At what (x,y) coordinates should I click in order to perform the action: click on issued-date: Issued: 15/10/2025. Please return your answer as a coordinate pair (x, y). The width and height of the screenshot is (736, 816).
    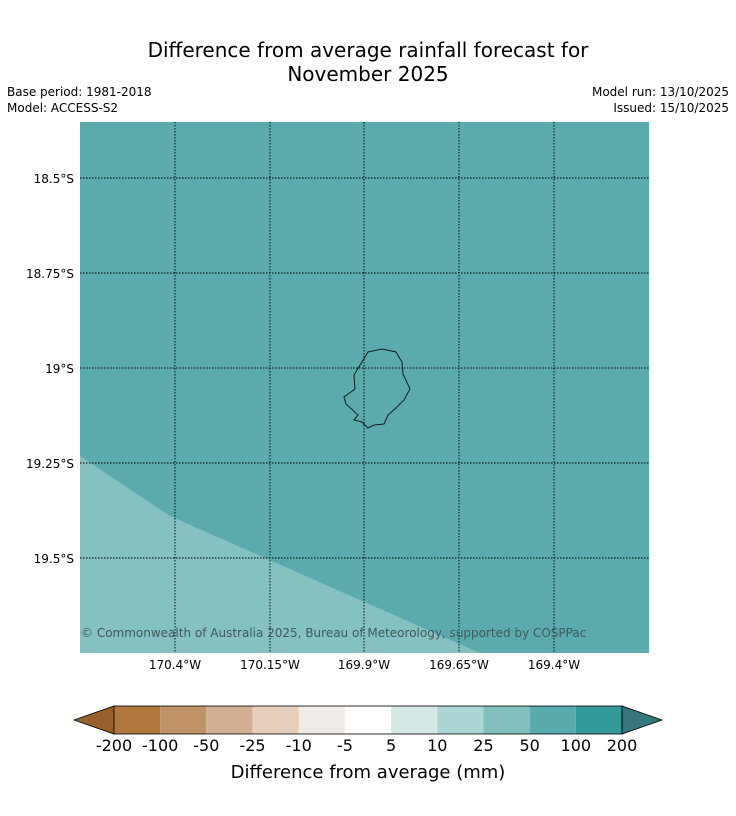
    Looking at the image, I should click on (671, 108).